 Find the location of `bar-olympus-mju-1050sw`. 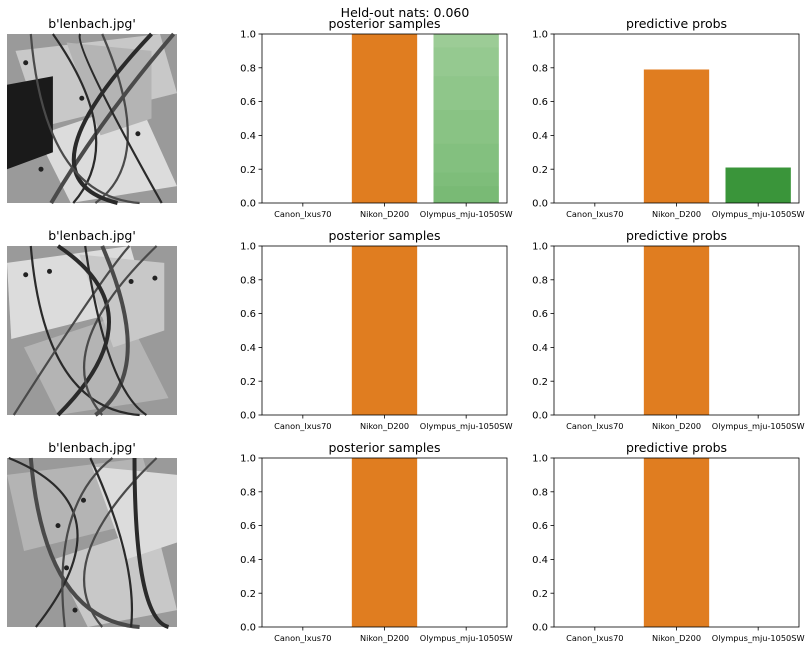

bar-olympus-mju-1050sw is located at coordinates (466, 118).